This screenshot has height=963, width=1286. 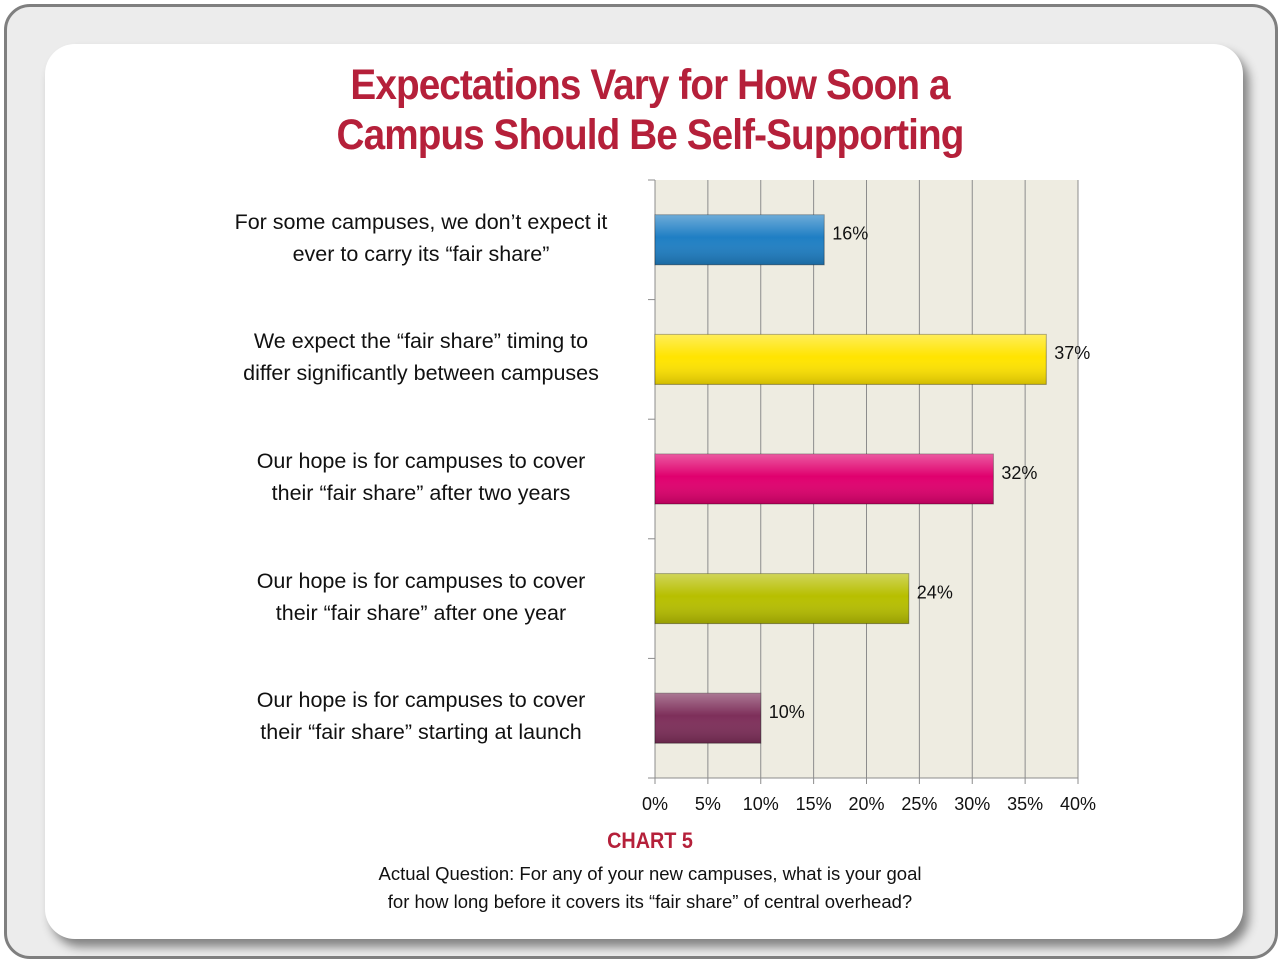 I want to click on value-label: 16%, so click(x=850, y=234).